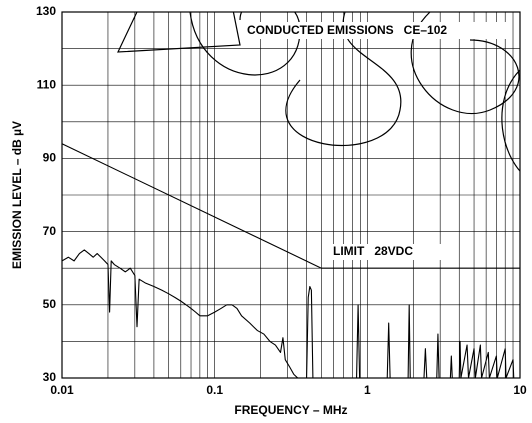 The height and width of the screenshot is (423, 532). Describe the element at coordinates (46, 11) in the screenshot. I see `y-tick-label: 130` at that location.